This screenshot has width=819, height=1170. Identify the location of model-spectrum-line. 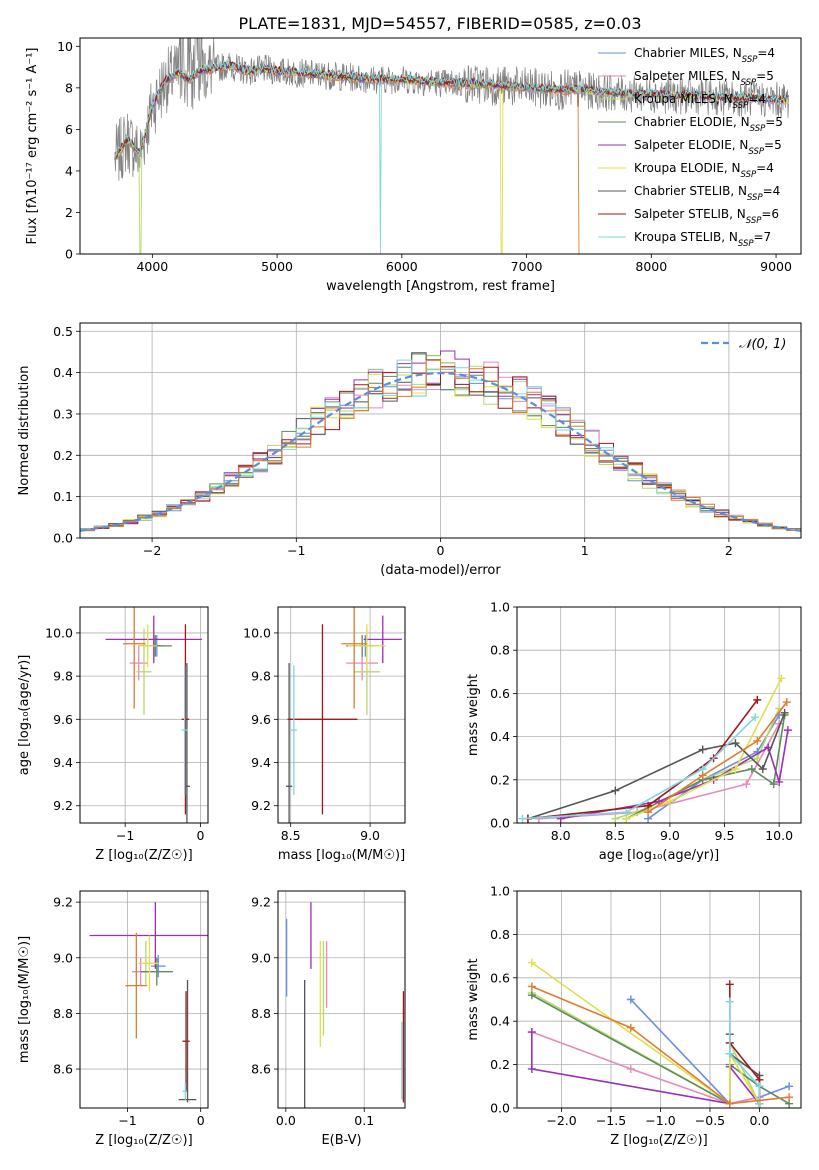
(451, 156).